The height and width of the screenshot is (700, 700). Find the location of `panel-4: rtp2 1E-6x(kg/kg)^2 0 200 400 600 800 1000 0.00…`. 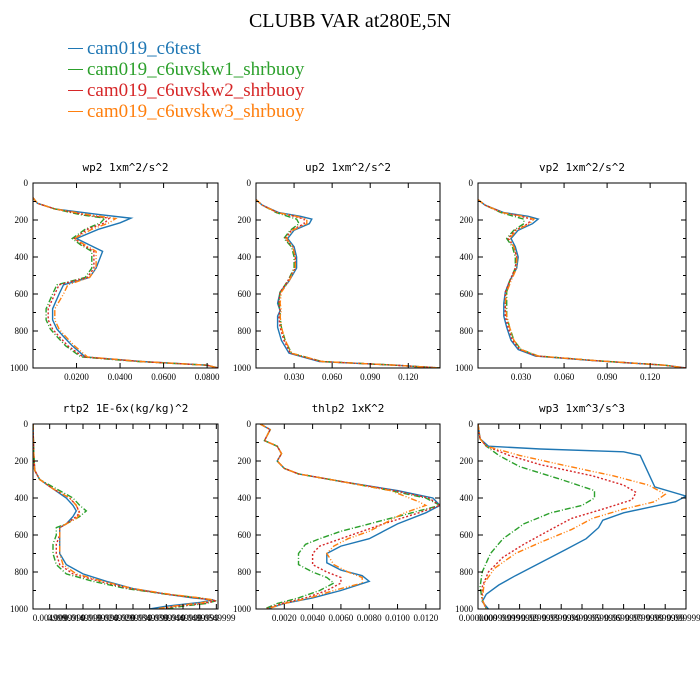

panel-4: rtp2 1E-6x(kg/kg)^2 0 200 400 600 800 1000 0.00… is located at coordinates (123, 512).